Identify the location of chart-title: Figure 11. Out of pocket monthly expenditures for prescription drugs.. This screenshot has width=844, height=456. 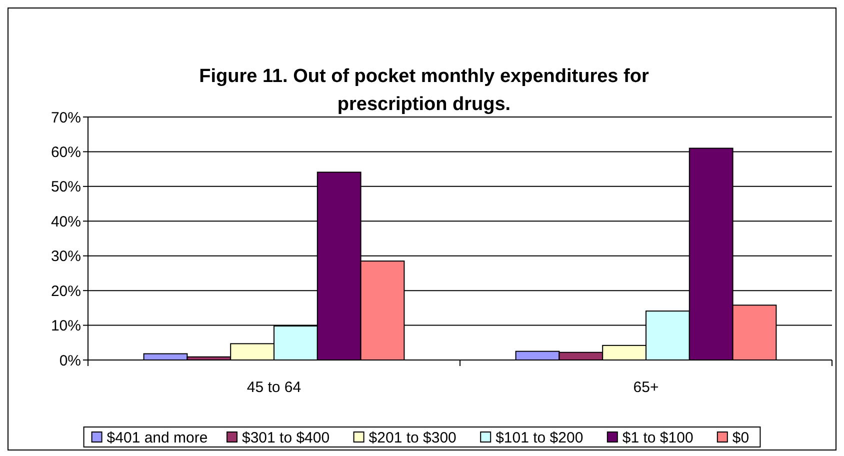
(424, 90).